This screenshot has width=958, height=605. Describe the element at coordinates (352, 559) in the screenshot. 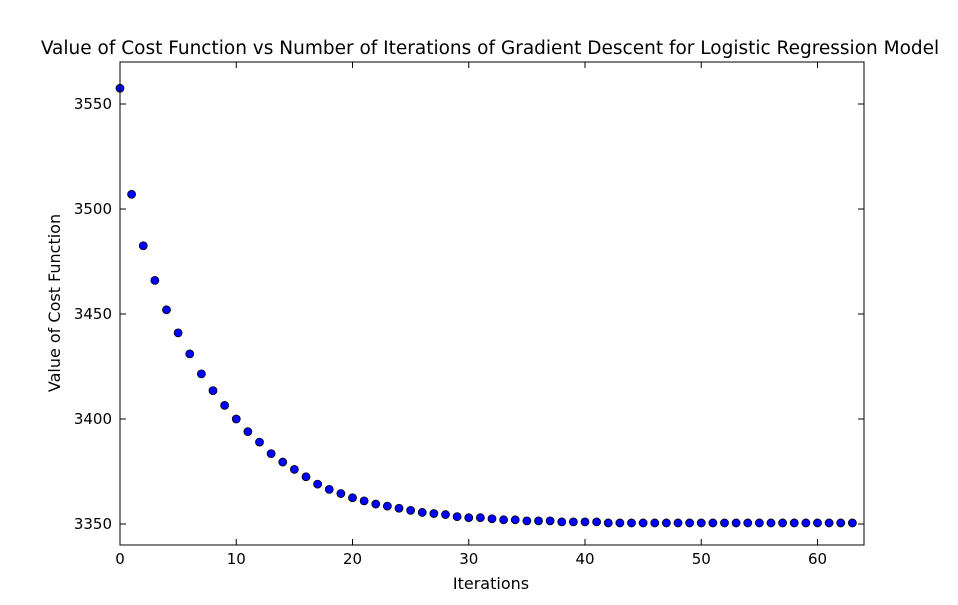

I see `x-tick-label: 20` at that location.